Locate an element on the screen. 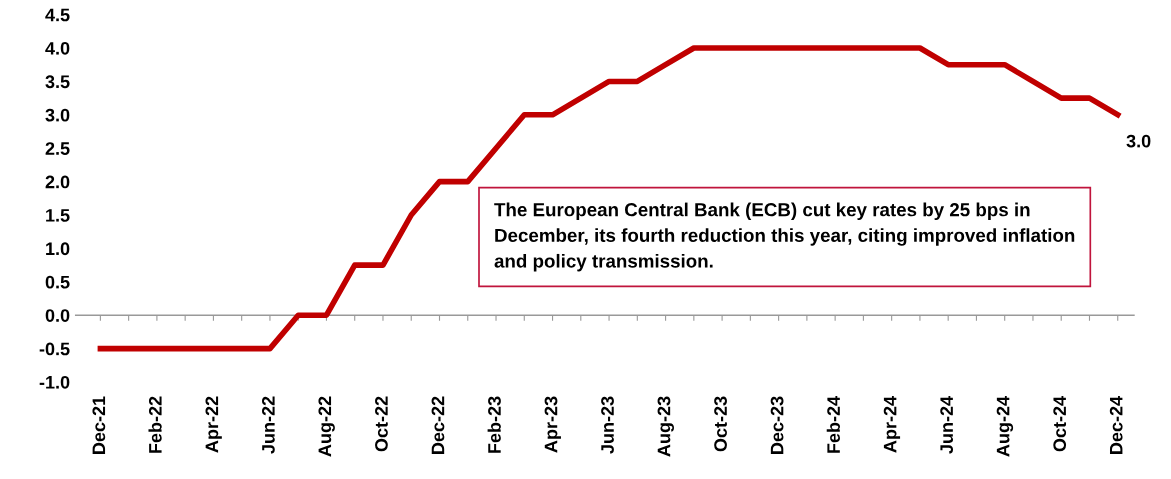 The height and width of the screenshot is (479, 1171). x-tick-label: Feb-24 is located at coordinates (833, 424).